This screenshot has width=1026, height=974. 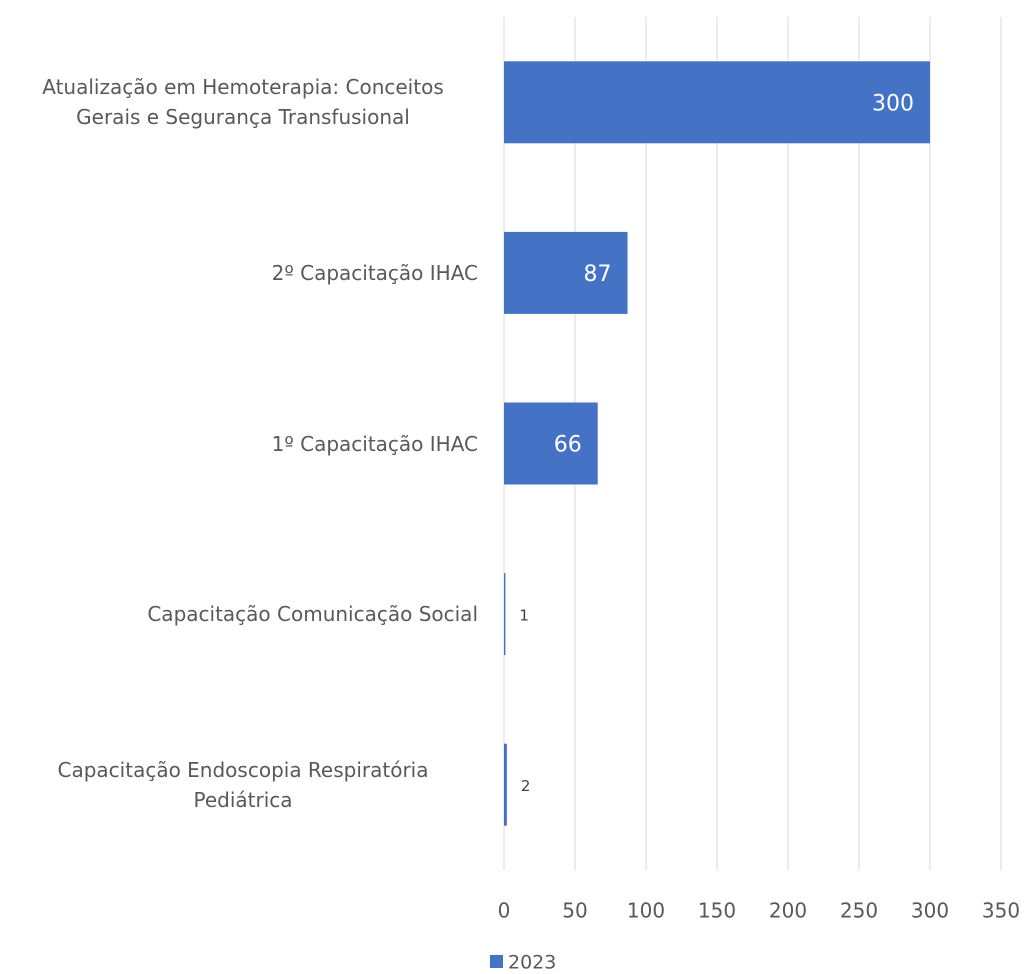 What do you see at coordinates (239, 444) in the screenshot?
I see `y-tick-label-box: 1º Capacitação IHAC` at bounding box center [239, 444].